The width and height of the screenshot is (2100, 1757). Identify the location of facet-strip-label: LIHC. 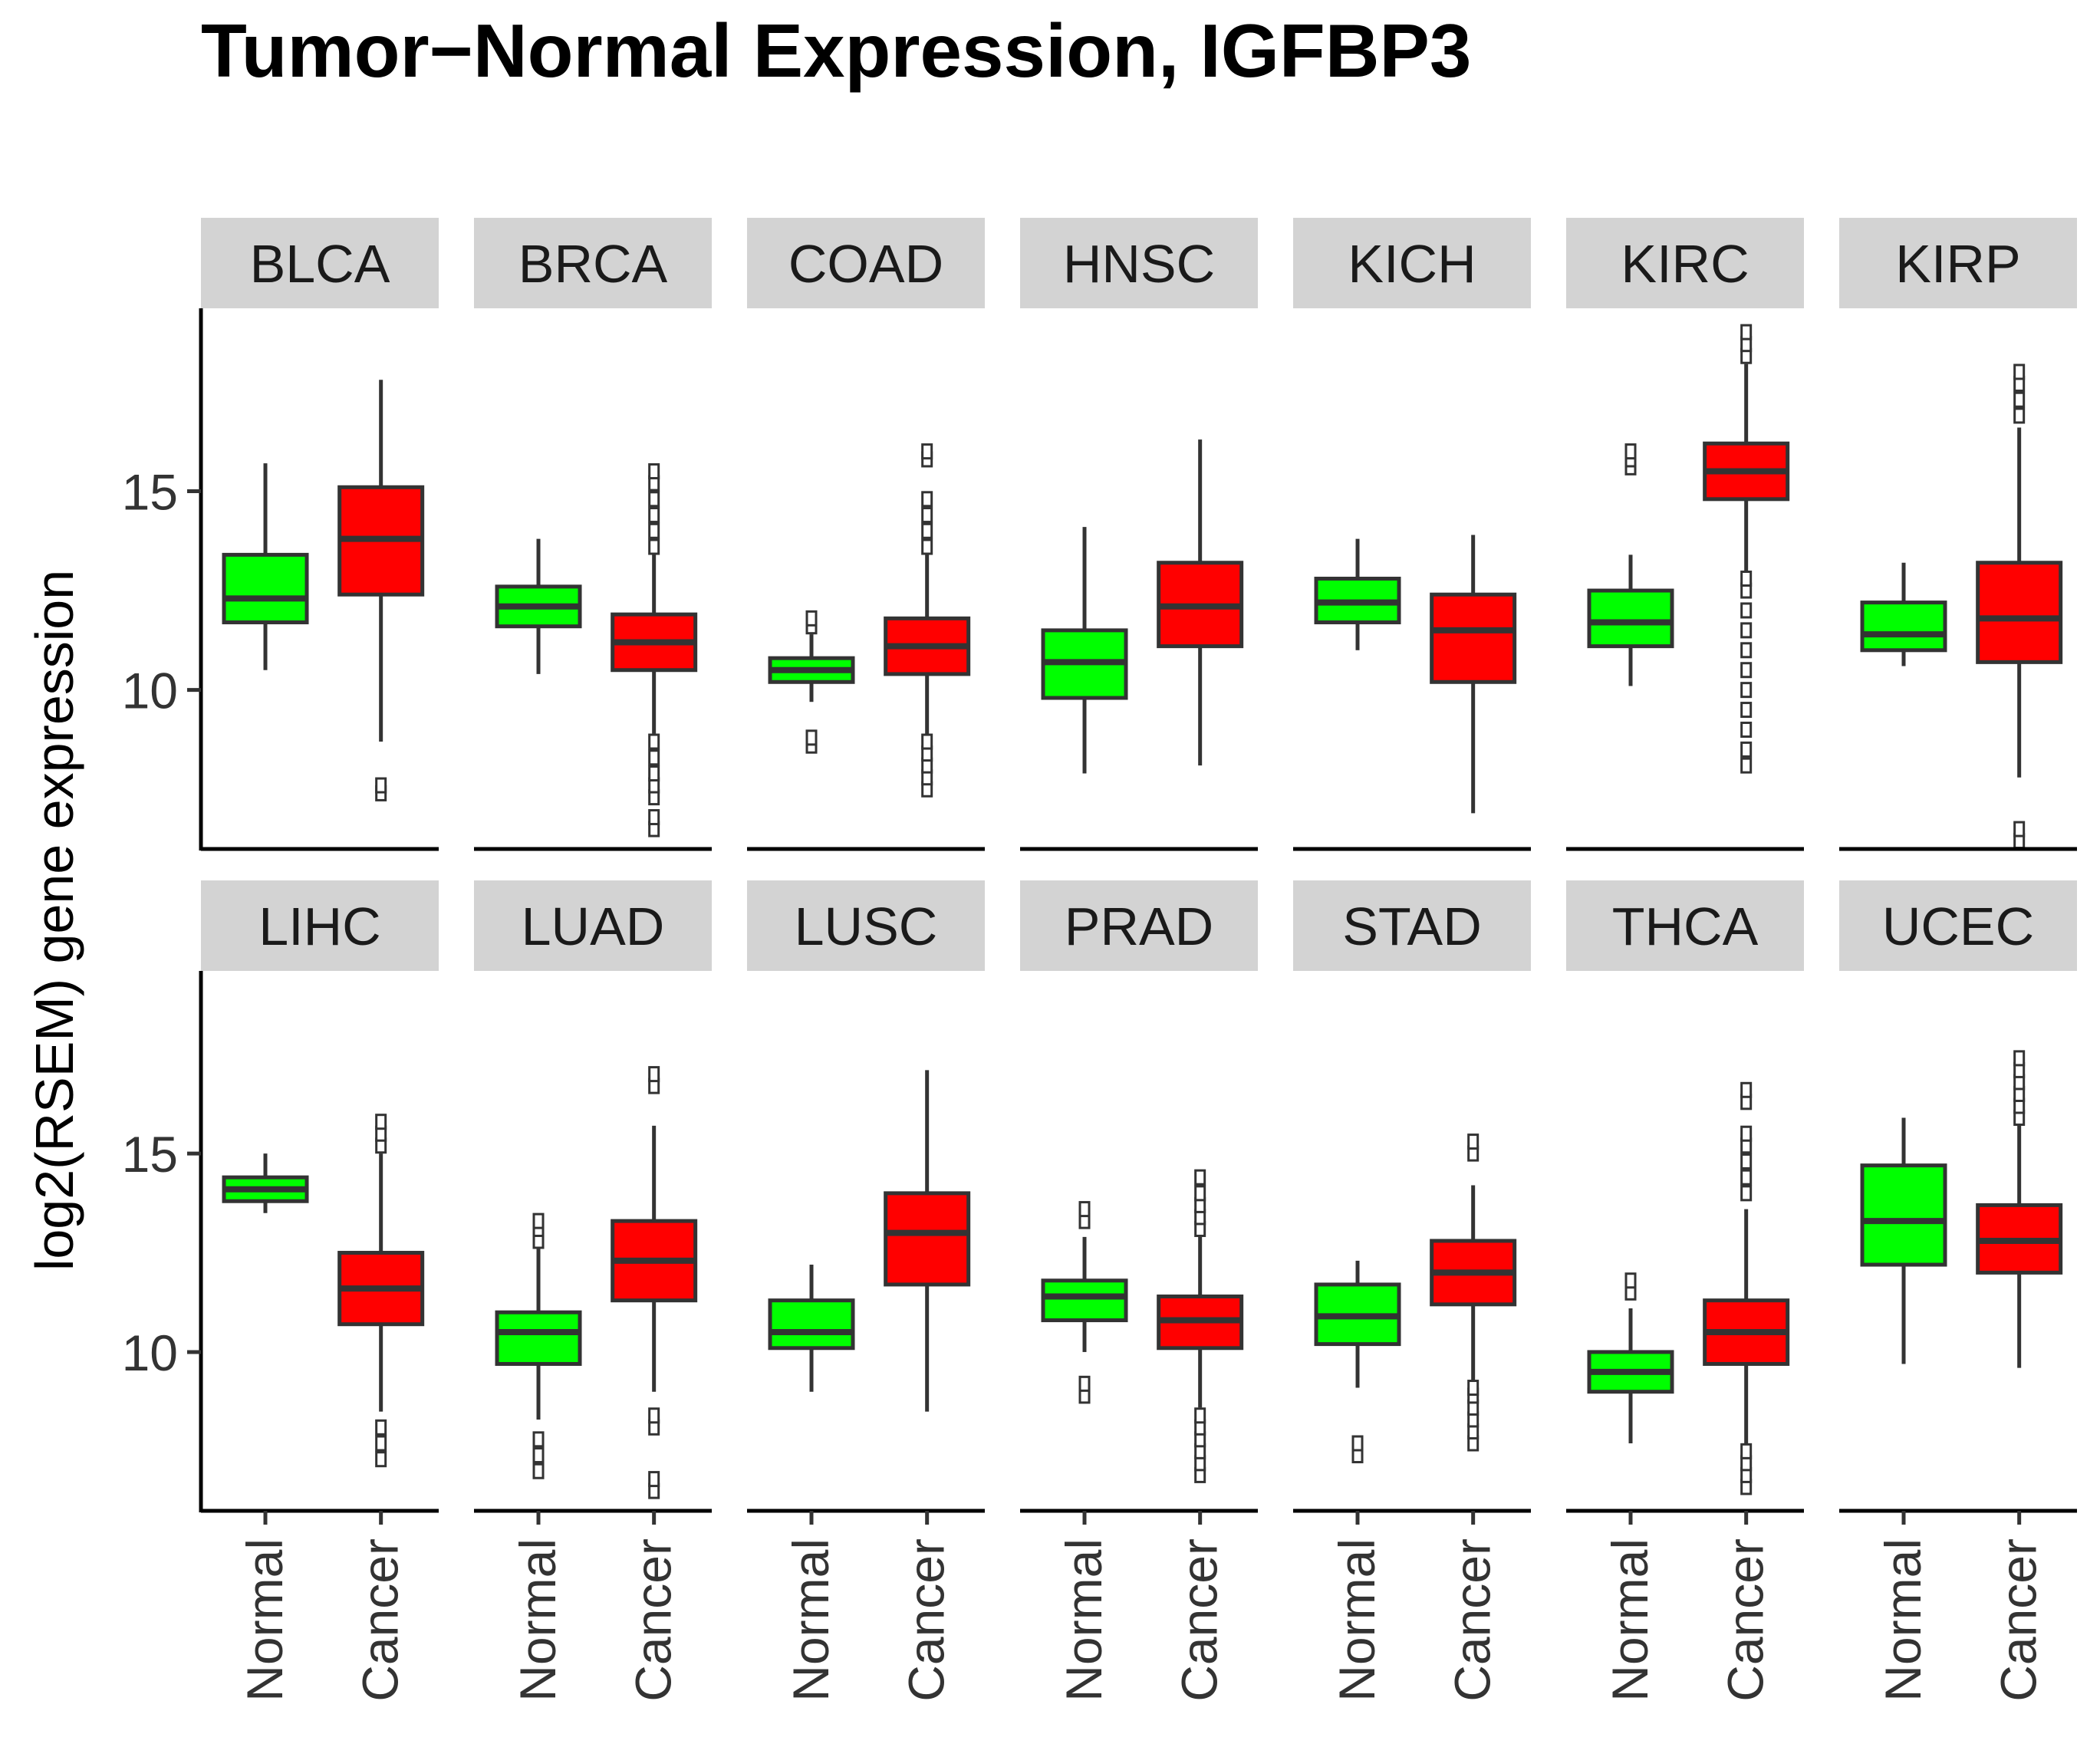
(319, 926).